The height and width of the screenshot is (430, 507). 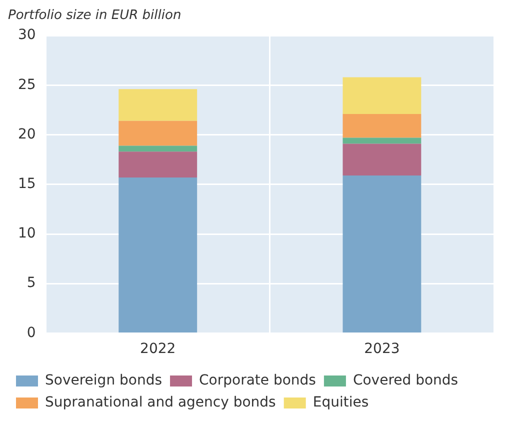 I want to click on legend-label: Sovereign bonds, so click(x=103, y=380).